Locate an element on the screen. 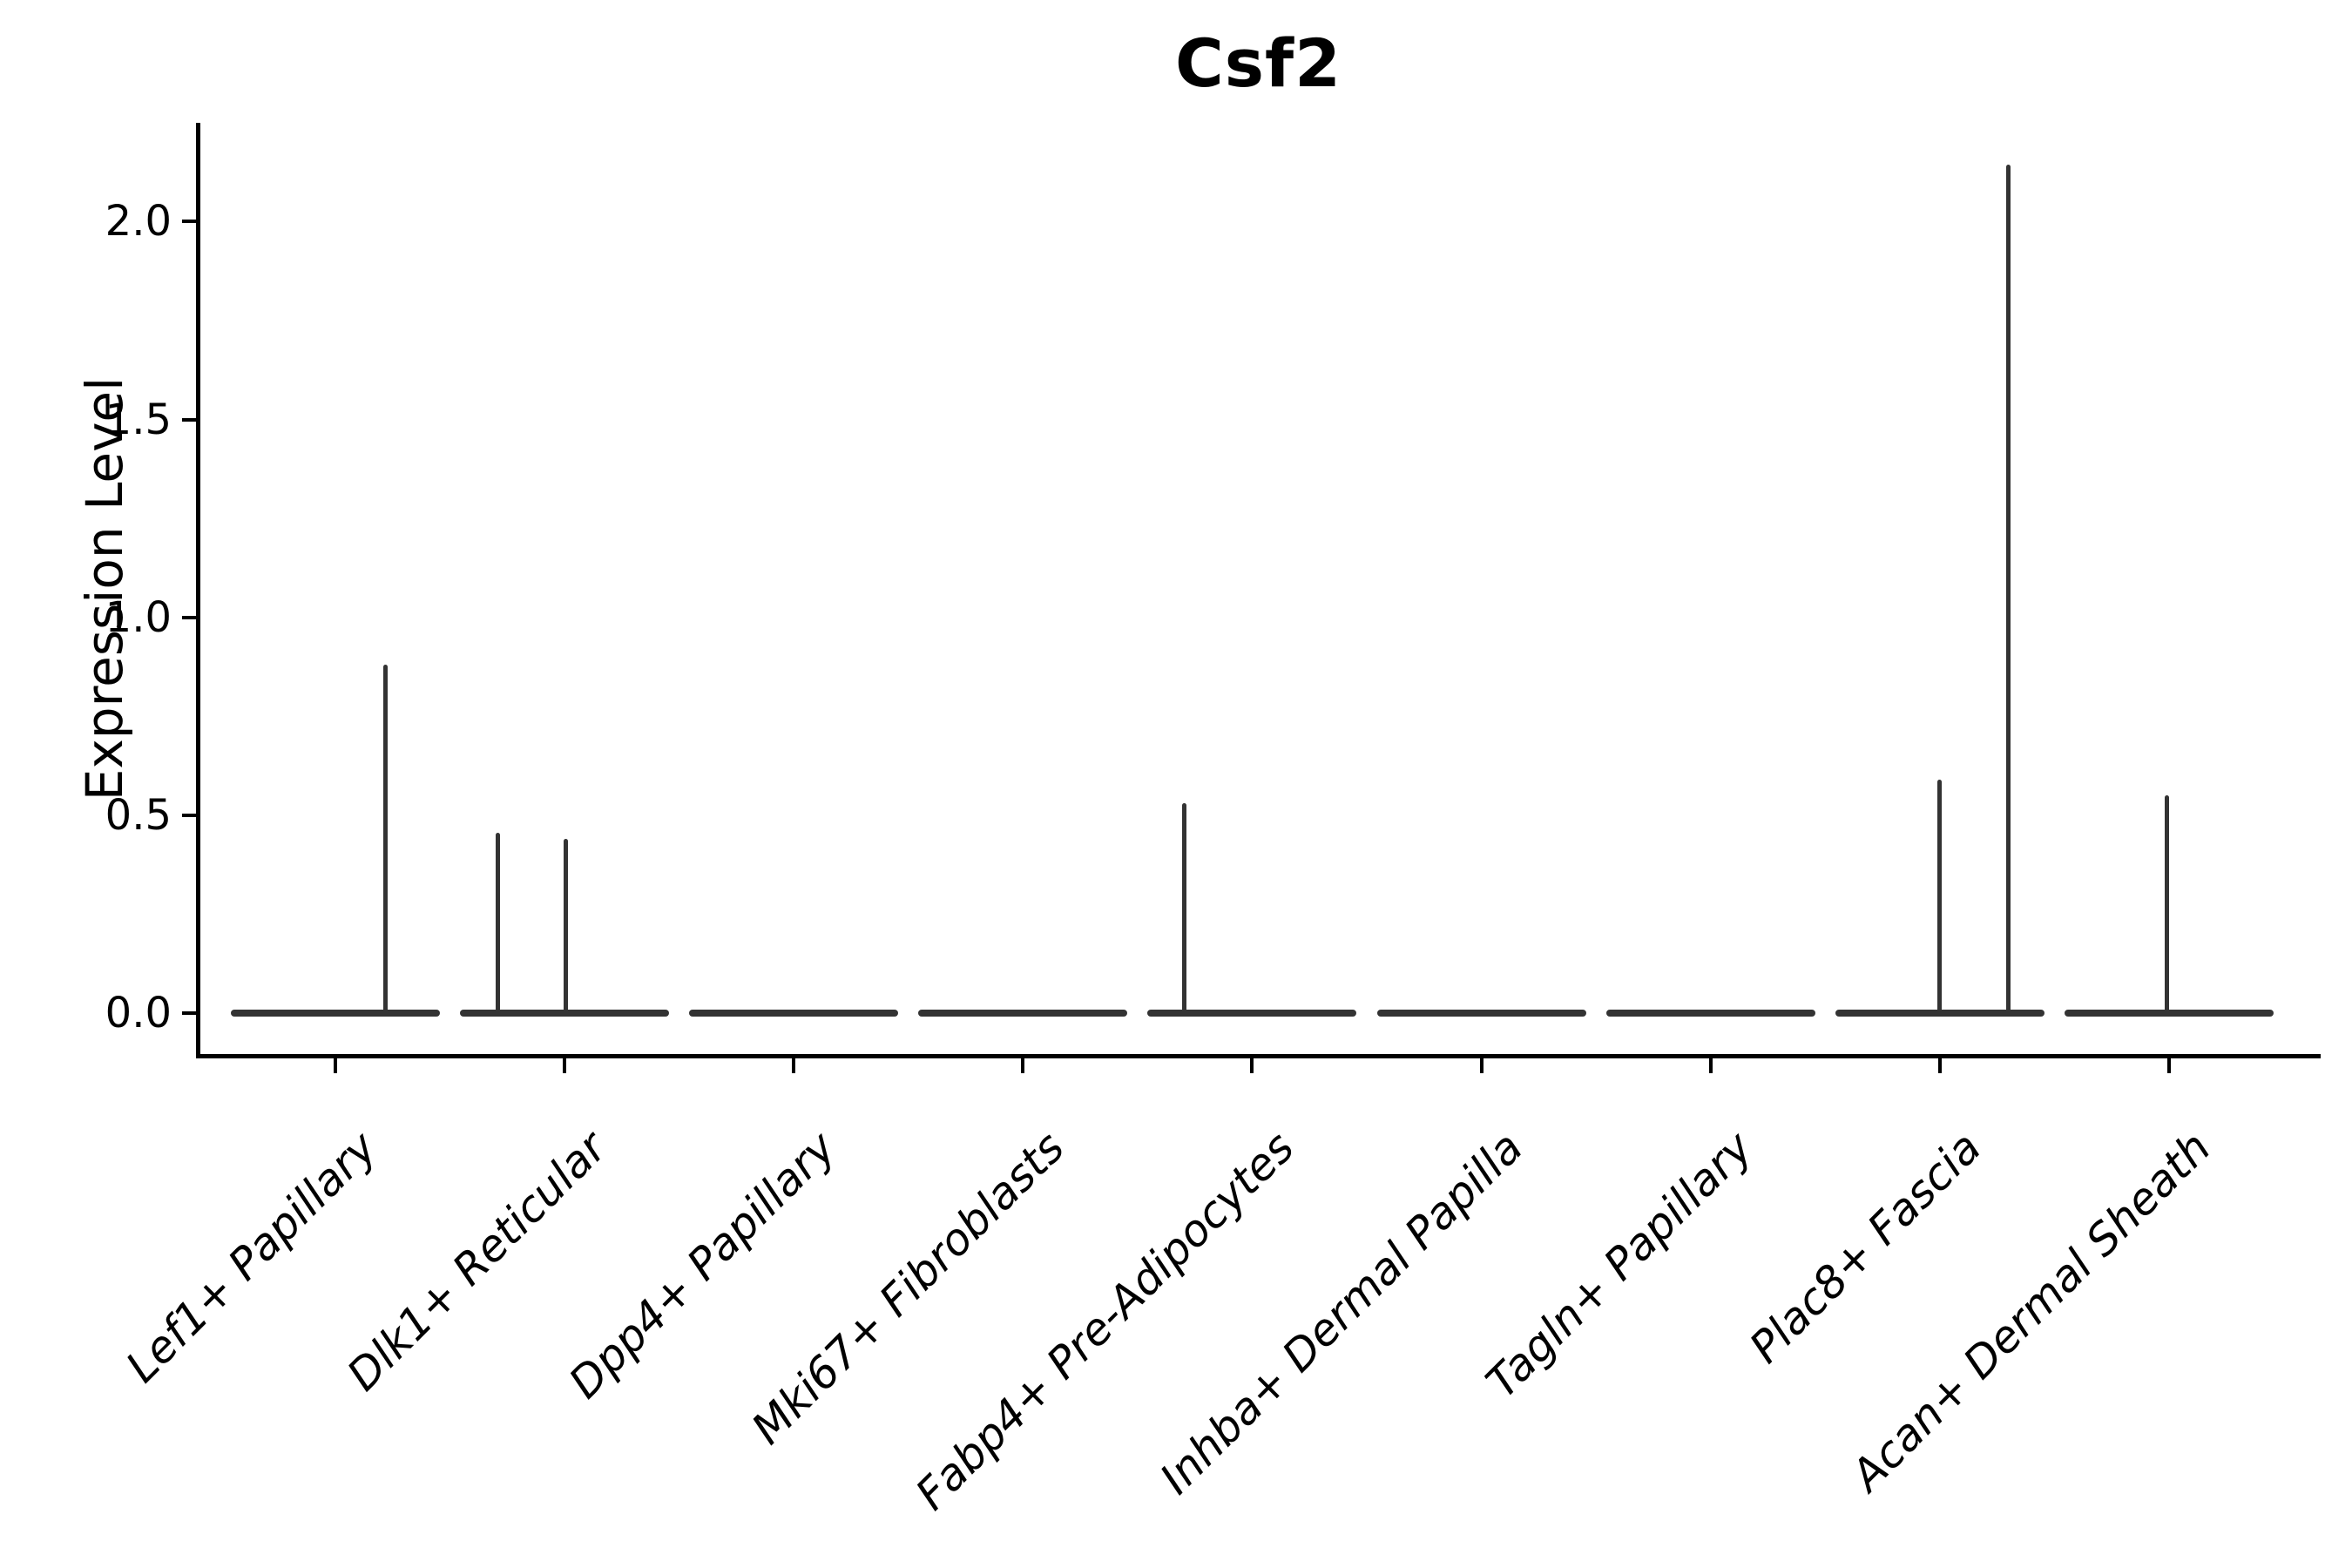  y-tick-label: 1.0 is located at coordinates (138, 617).